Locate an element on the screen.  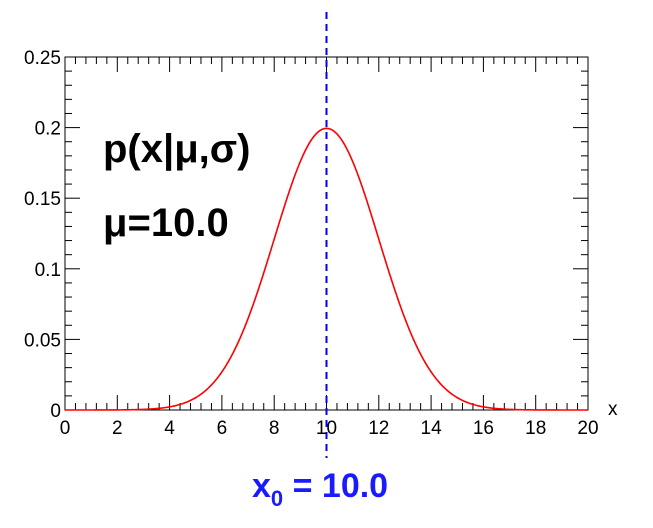
marker-label: x0 = 10.0 is located at coordinates (320, 489).